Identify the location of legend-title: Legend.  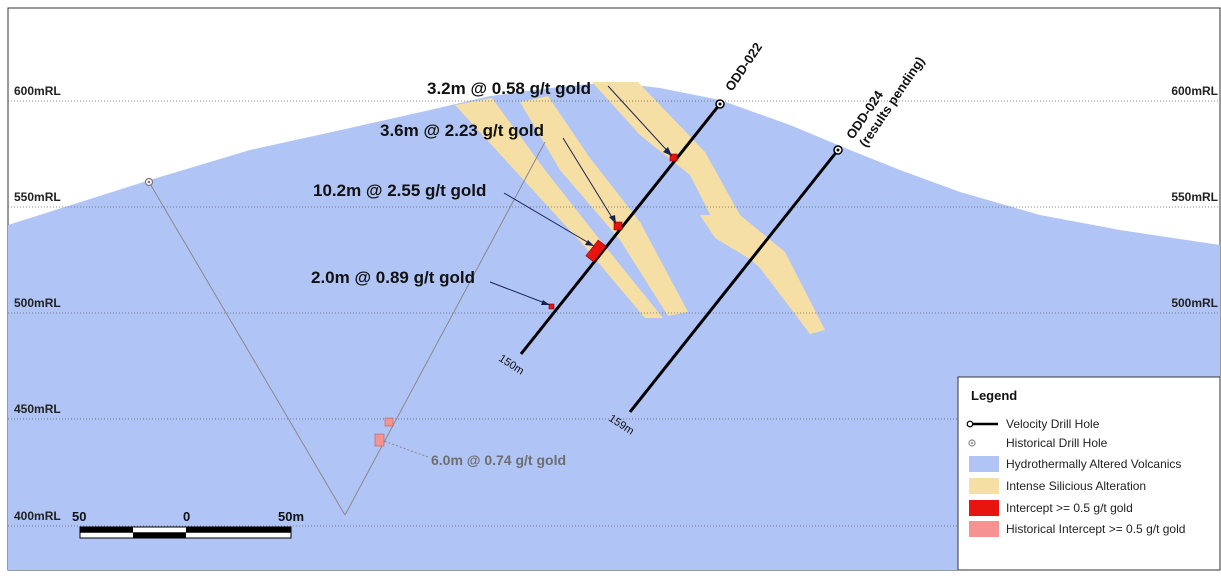
(994, 395).